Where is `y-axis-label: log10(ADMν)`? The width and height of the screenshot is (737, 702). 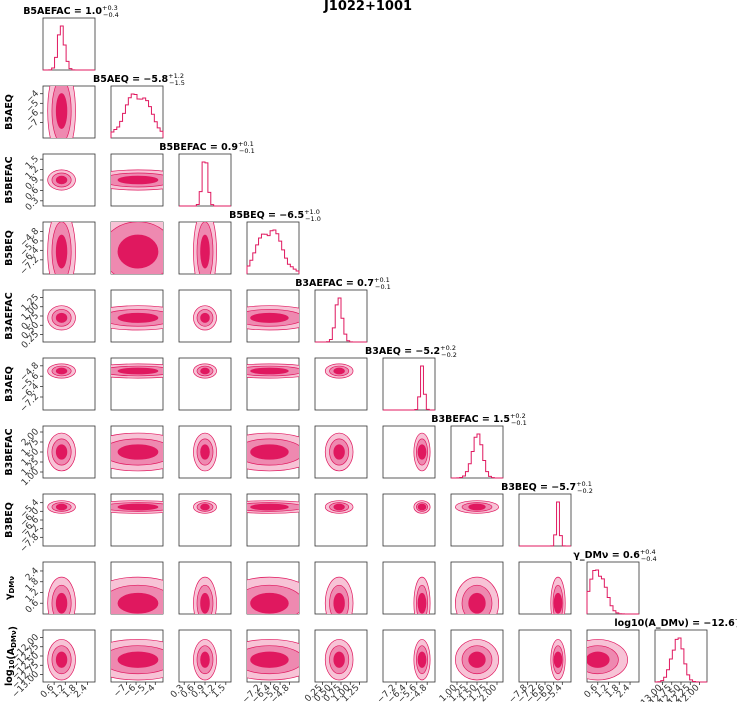
y-axis-label: log10(ADMν) is located at coordinates (11, 656).